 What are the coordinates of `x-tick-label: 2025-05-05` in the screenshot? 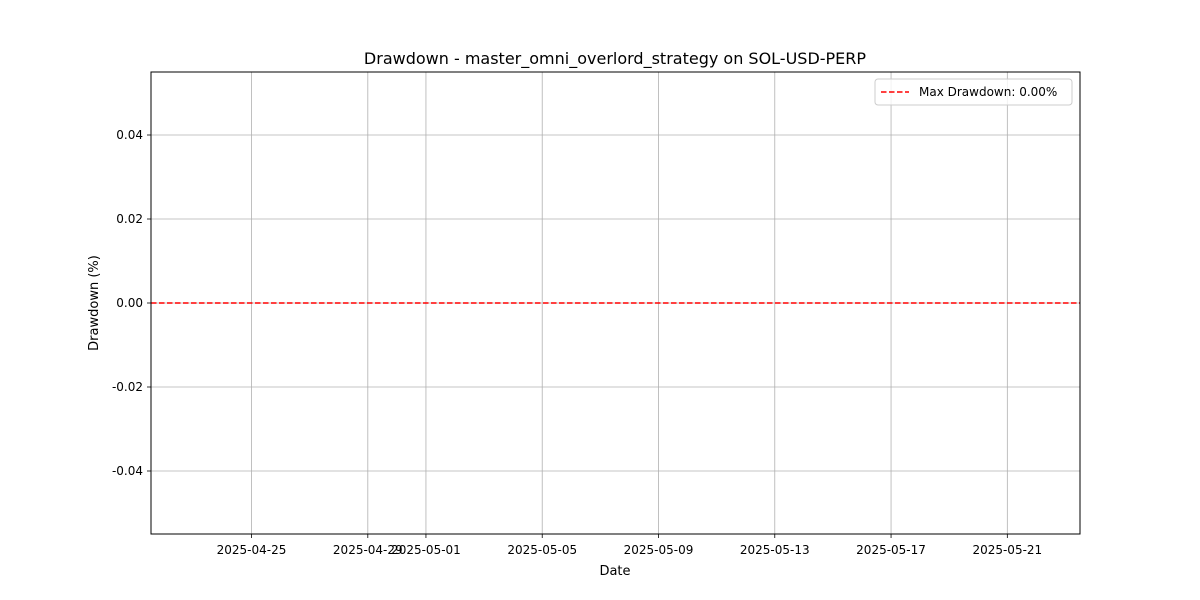 It's located at (542, 550).